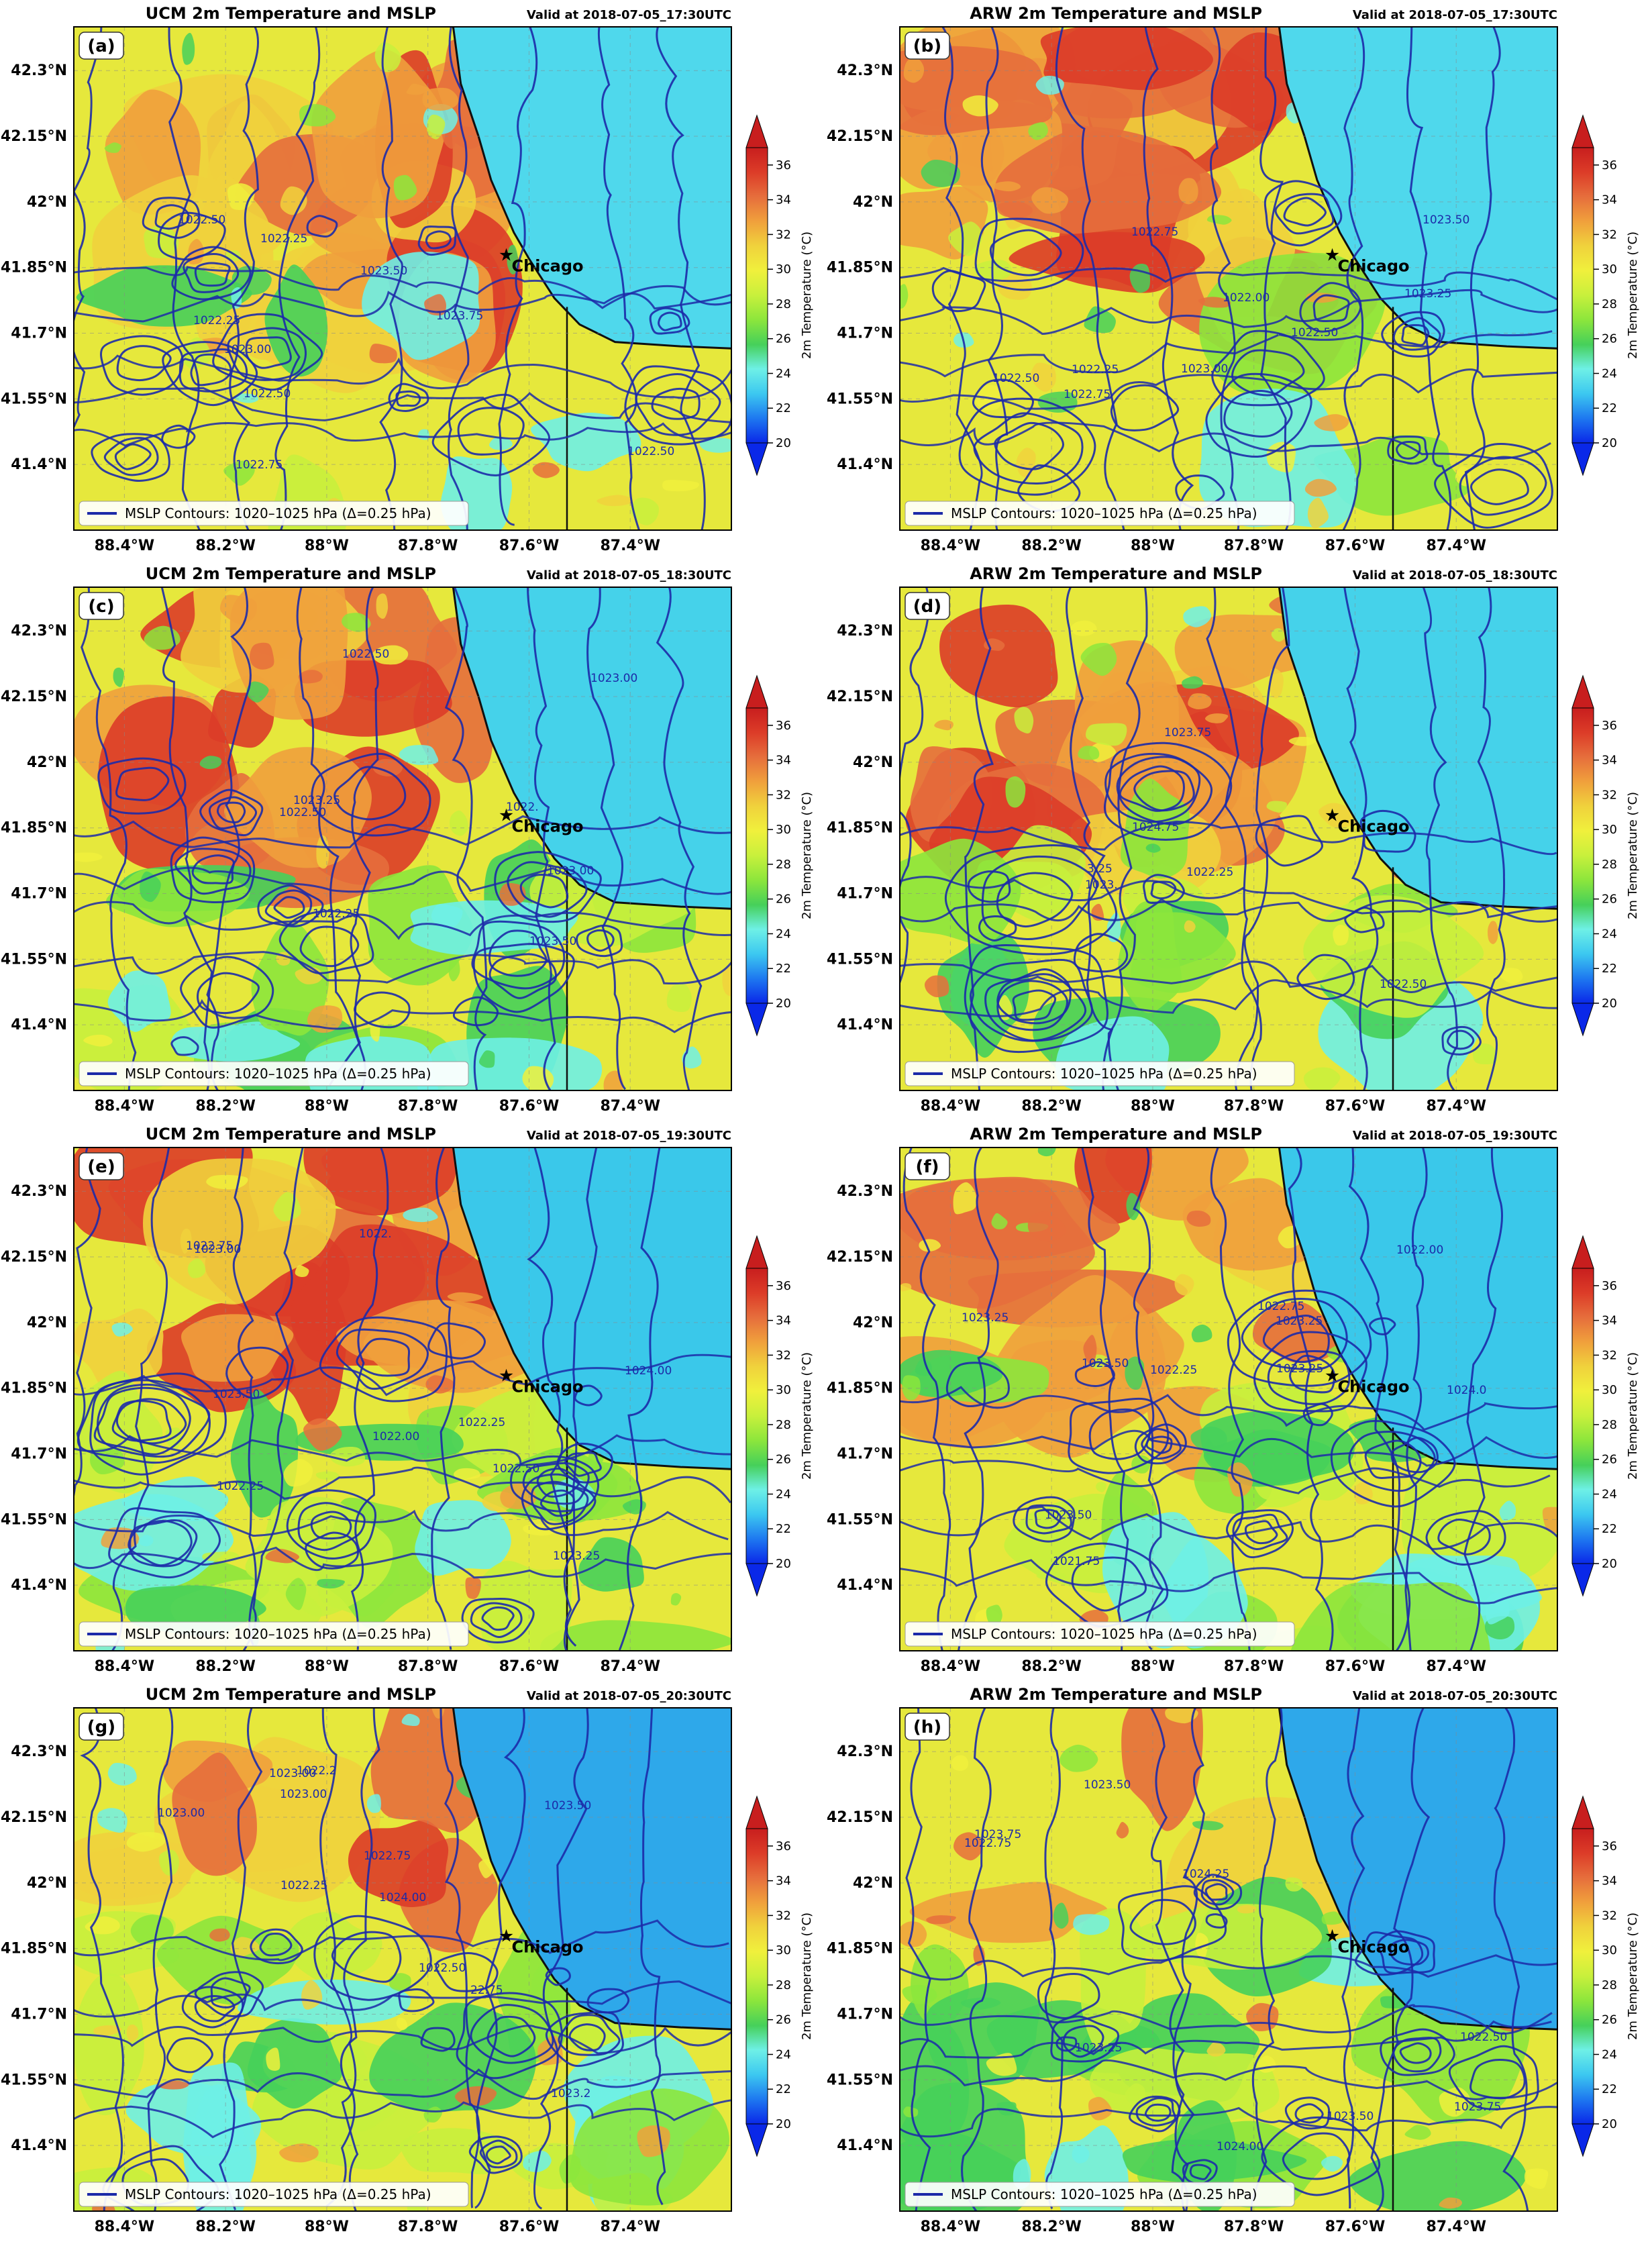 This screenshot has width=1652, height=2242. Describe the element at coordinates (39, 464) in the screenshot. I see `lat-tick-label: 41.4°N` at that location.